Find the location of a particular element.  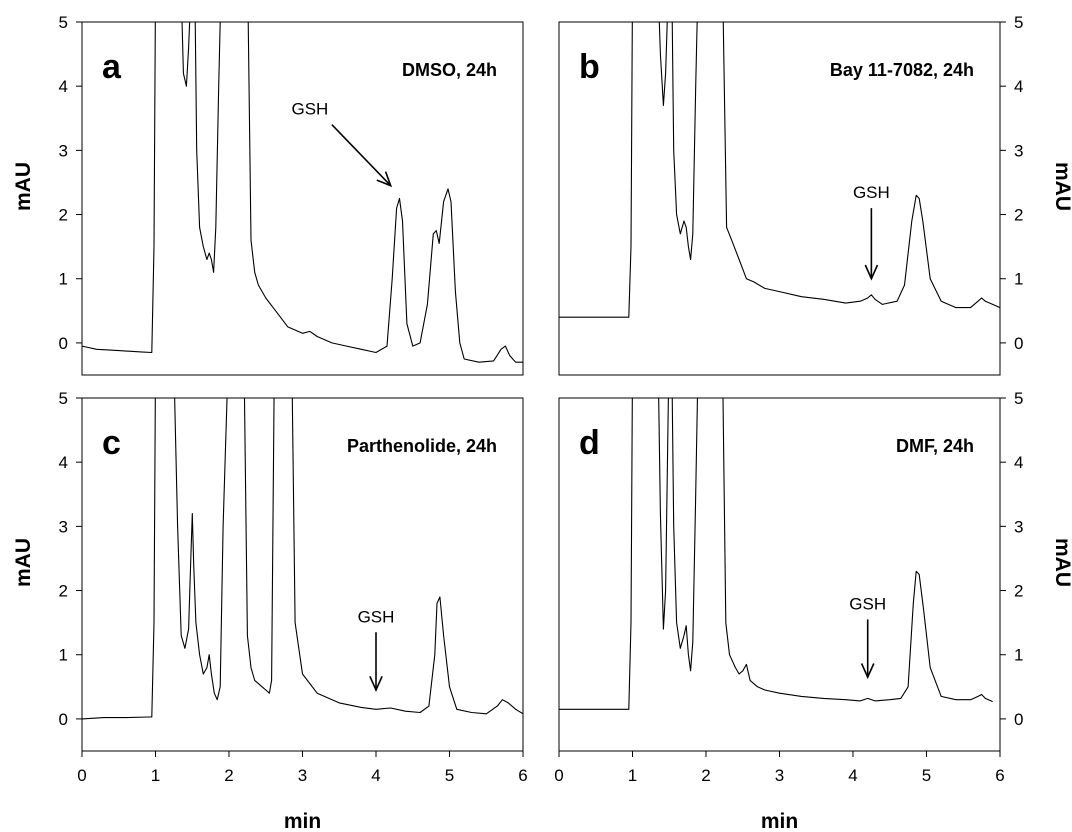

panel-title: Bay 11-7082, 24h is located at coordinates (902, 70).